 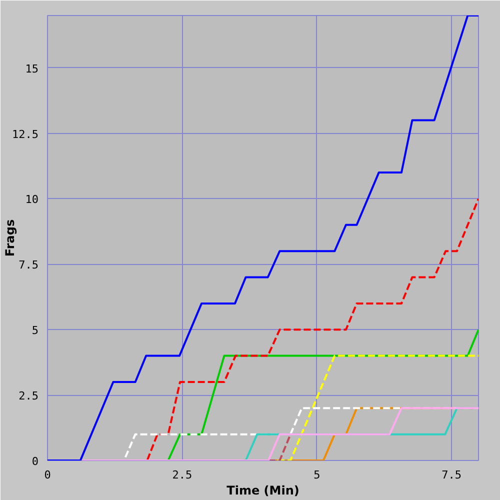 I want to click on x-tick-label: 5, so click(x=317, y=475).